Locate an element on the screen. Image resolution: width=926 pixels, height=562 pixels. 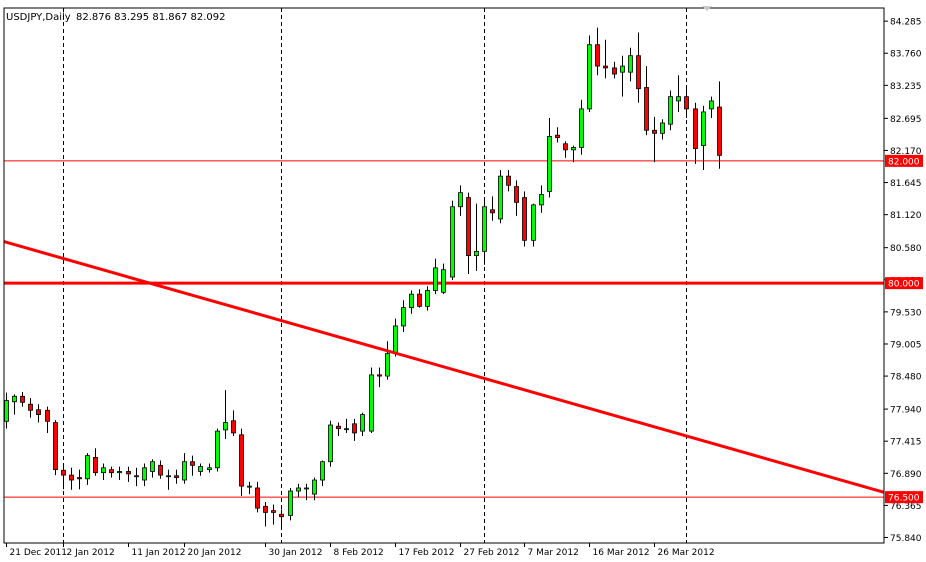
price-tick-label: 83.235 is located at coordinates (906, 87).